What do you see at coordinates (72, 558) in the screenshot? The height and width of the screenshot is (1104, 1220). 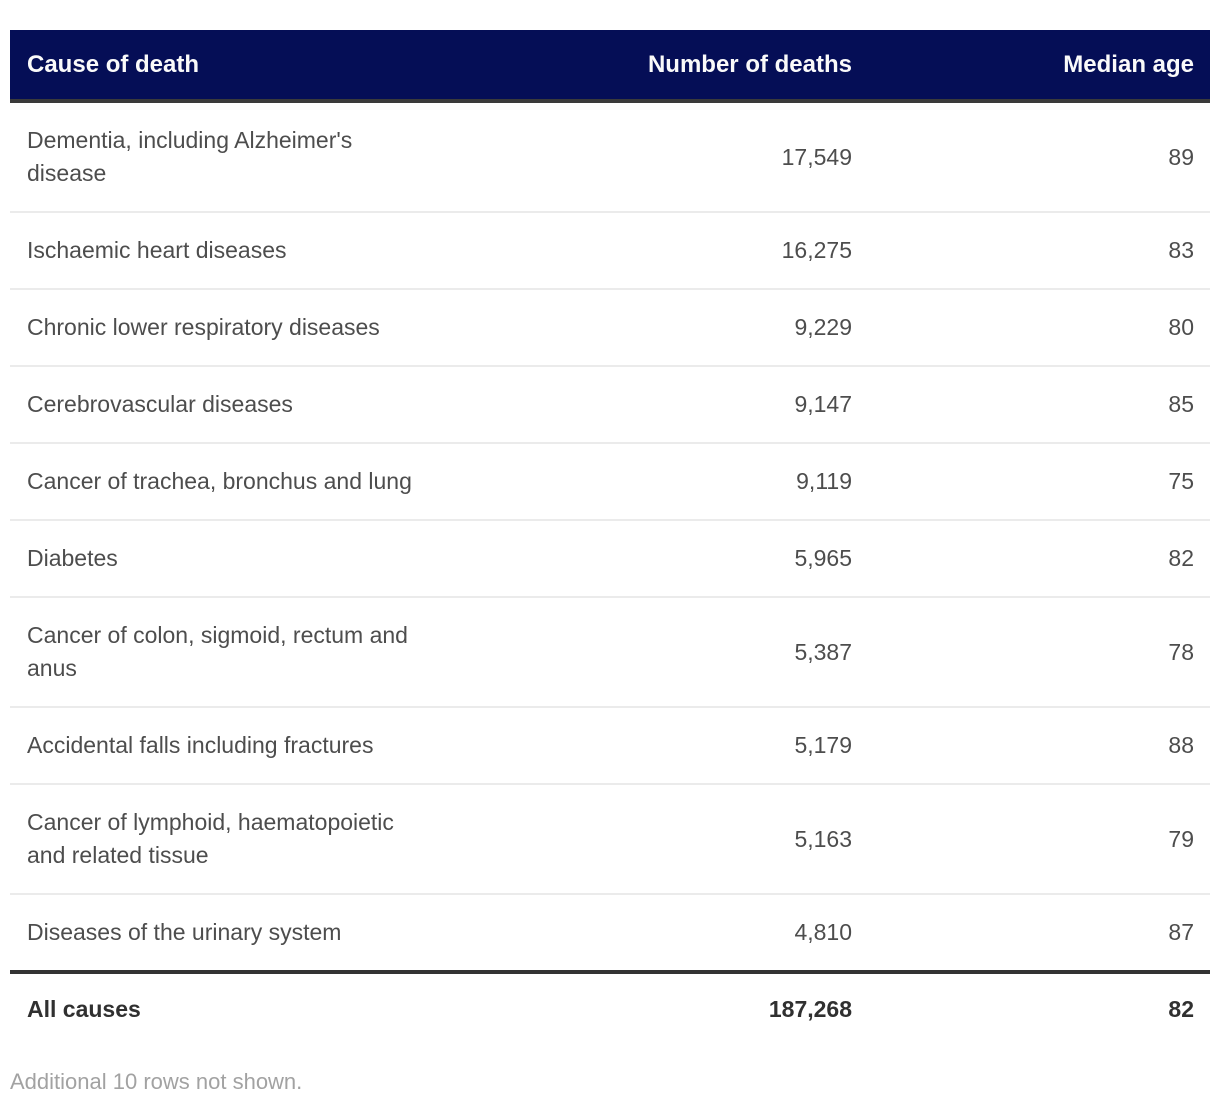 I see `cause-cell: Diabetes` at bounding box center [72, 558].